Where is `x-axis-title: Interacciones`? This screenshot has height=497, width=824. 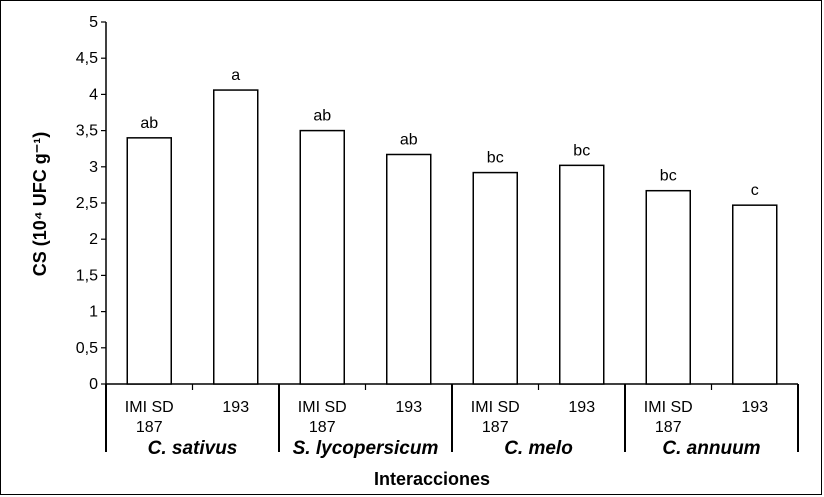
x-axis-title: Interacciones is located at coordinates (432, 479).